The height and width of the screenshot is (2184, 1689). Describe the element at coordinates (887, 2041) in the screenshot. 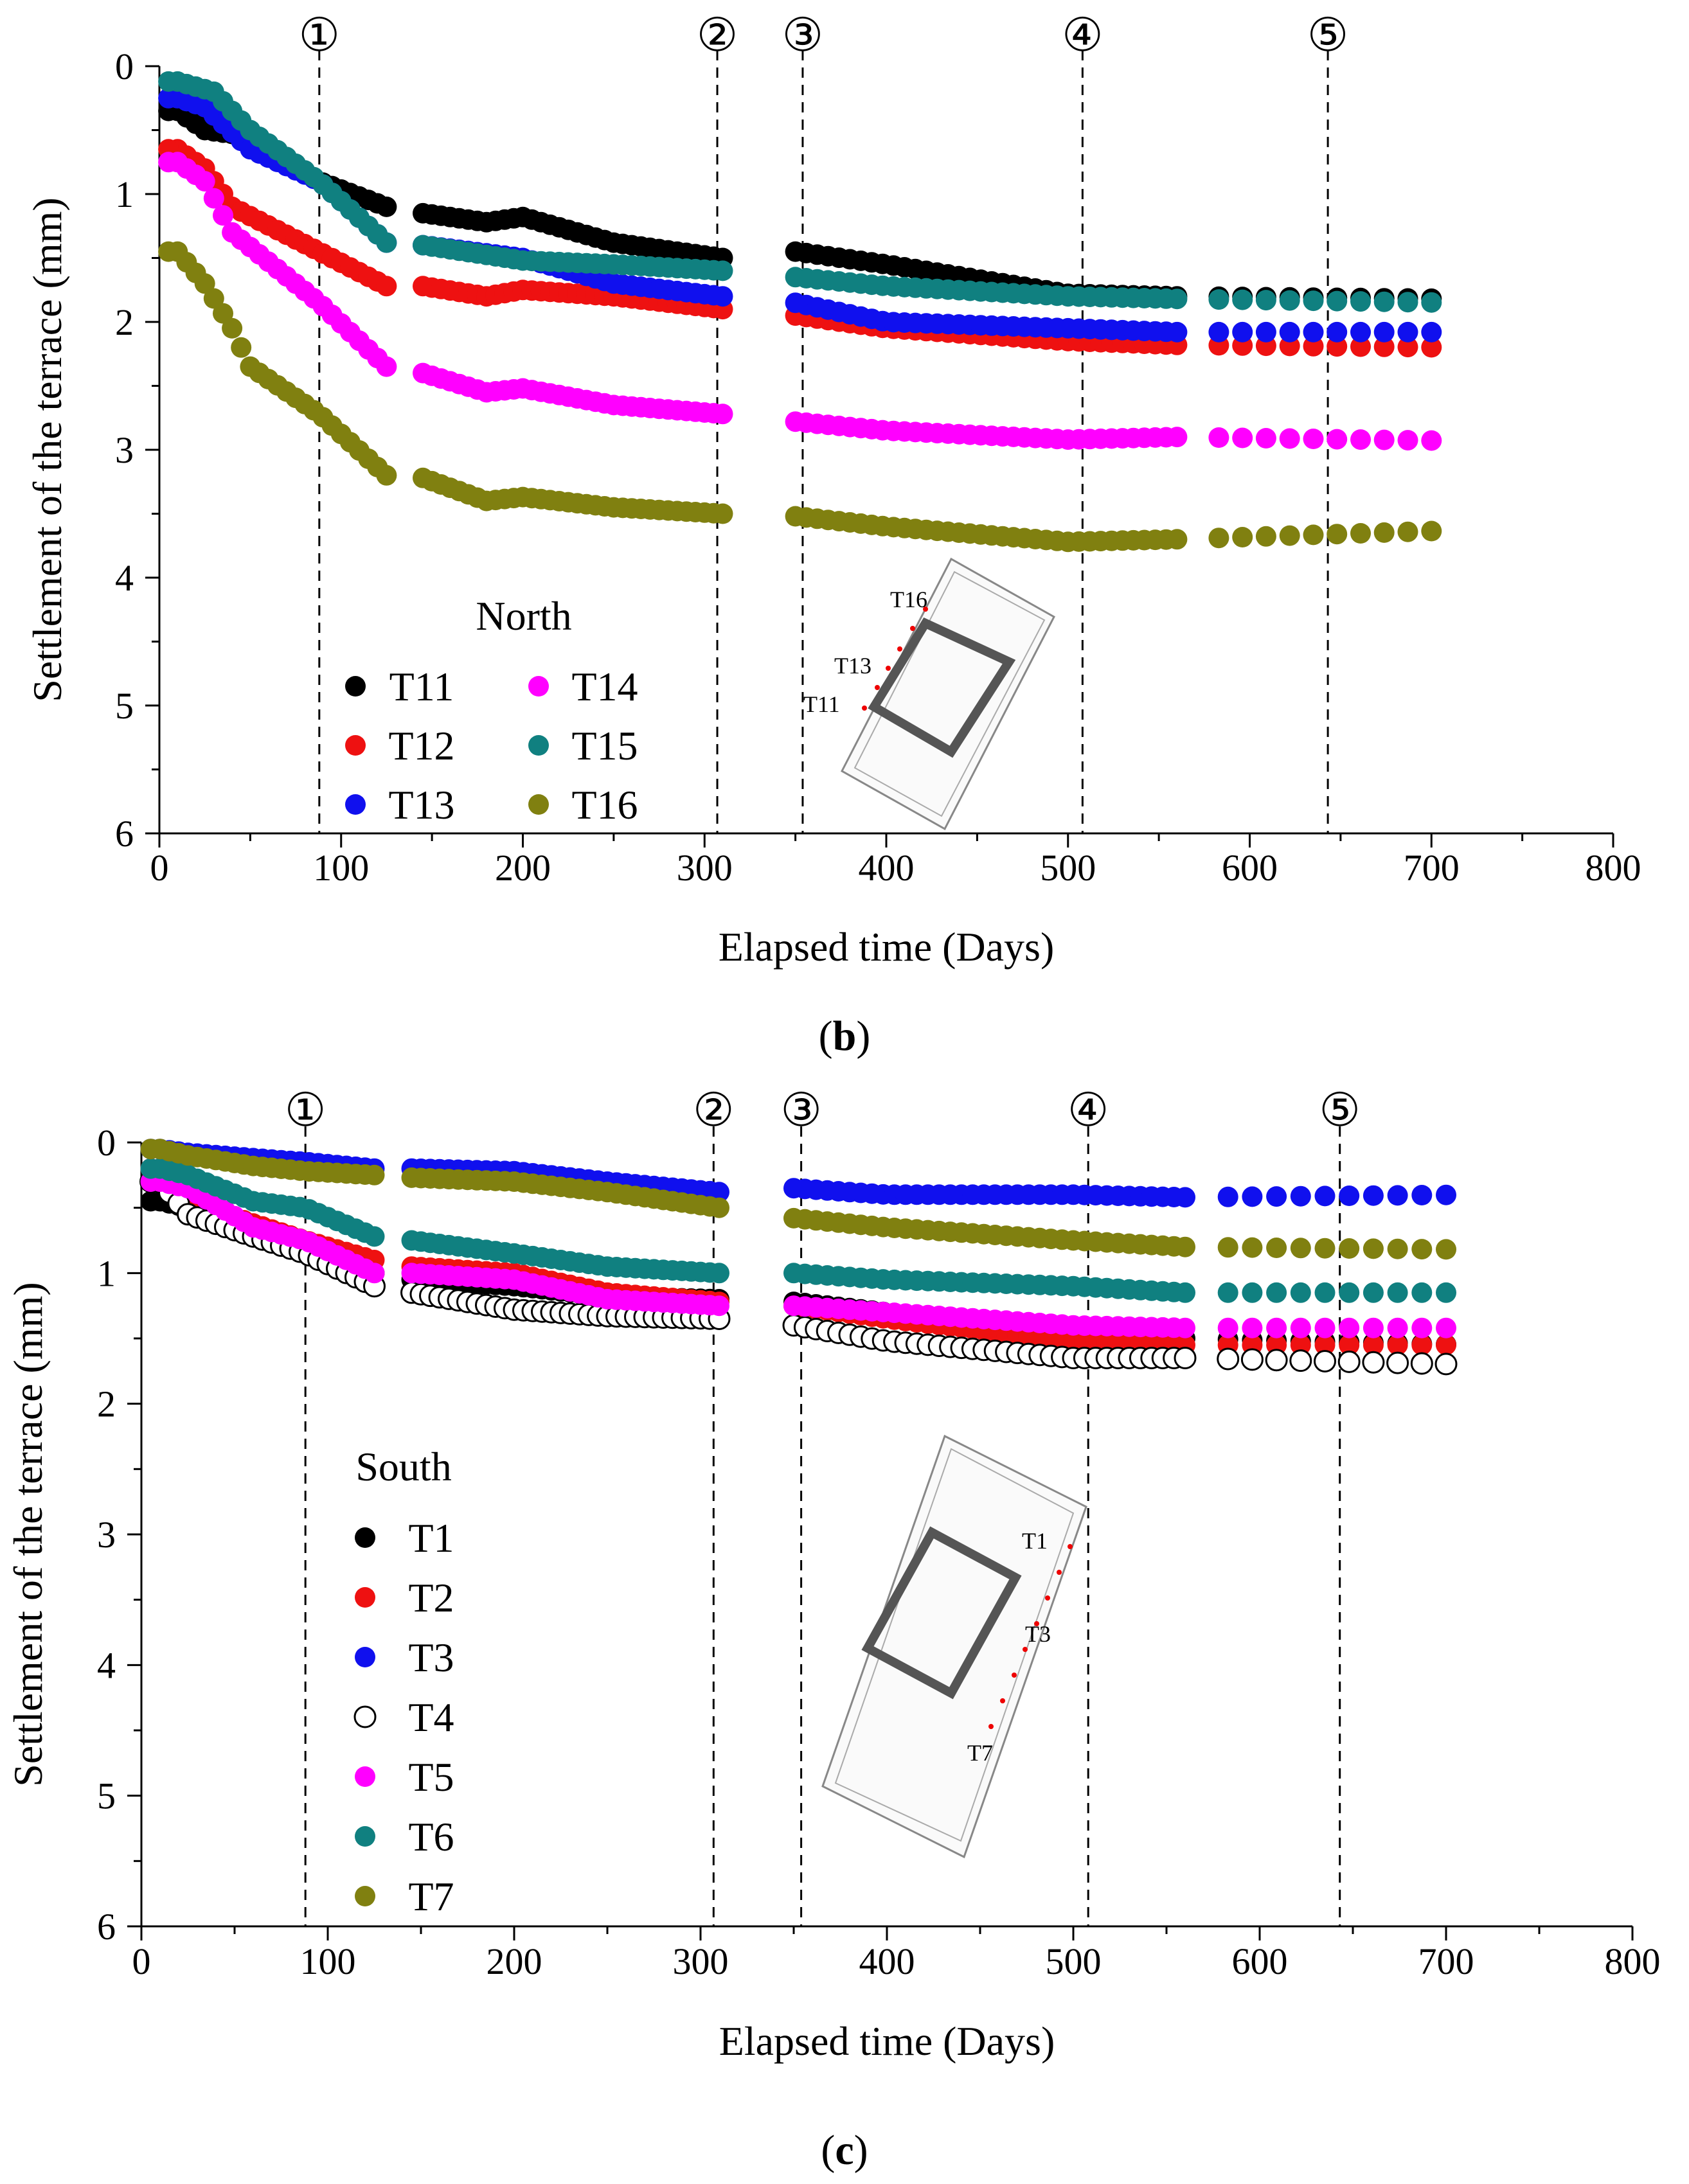

I see `x-axis-title: Elapsed time (Days)` at that location.